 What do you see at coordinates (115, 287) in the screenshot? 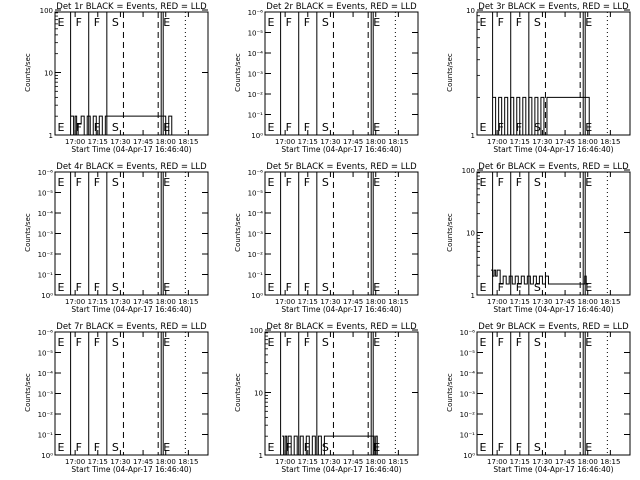
I see `flag-label-bottom: S` at bounding box center [115, 287].